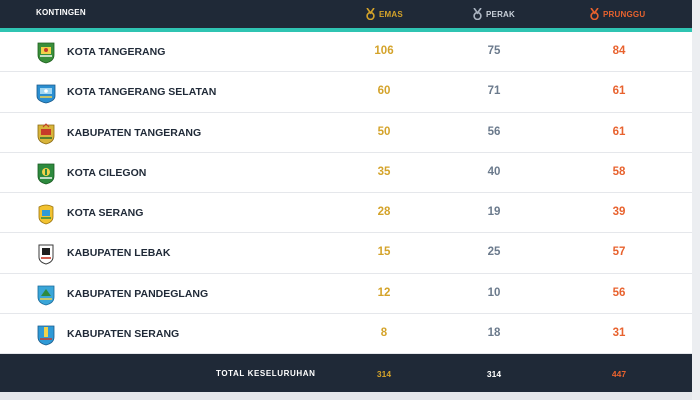 This screenshot has width=700, height=400. What do you see at coordinates (46, 335) in the screenshot?
I see `kabupaten-serang-emblem-icon` at bounding box center [46, 335].